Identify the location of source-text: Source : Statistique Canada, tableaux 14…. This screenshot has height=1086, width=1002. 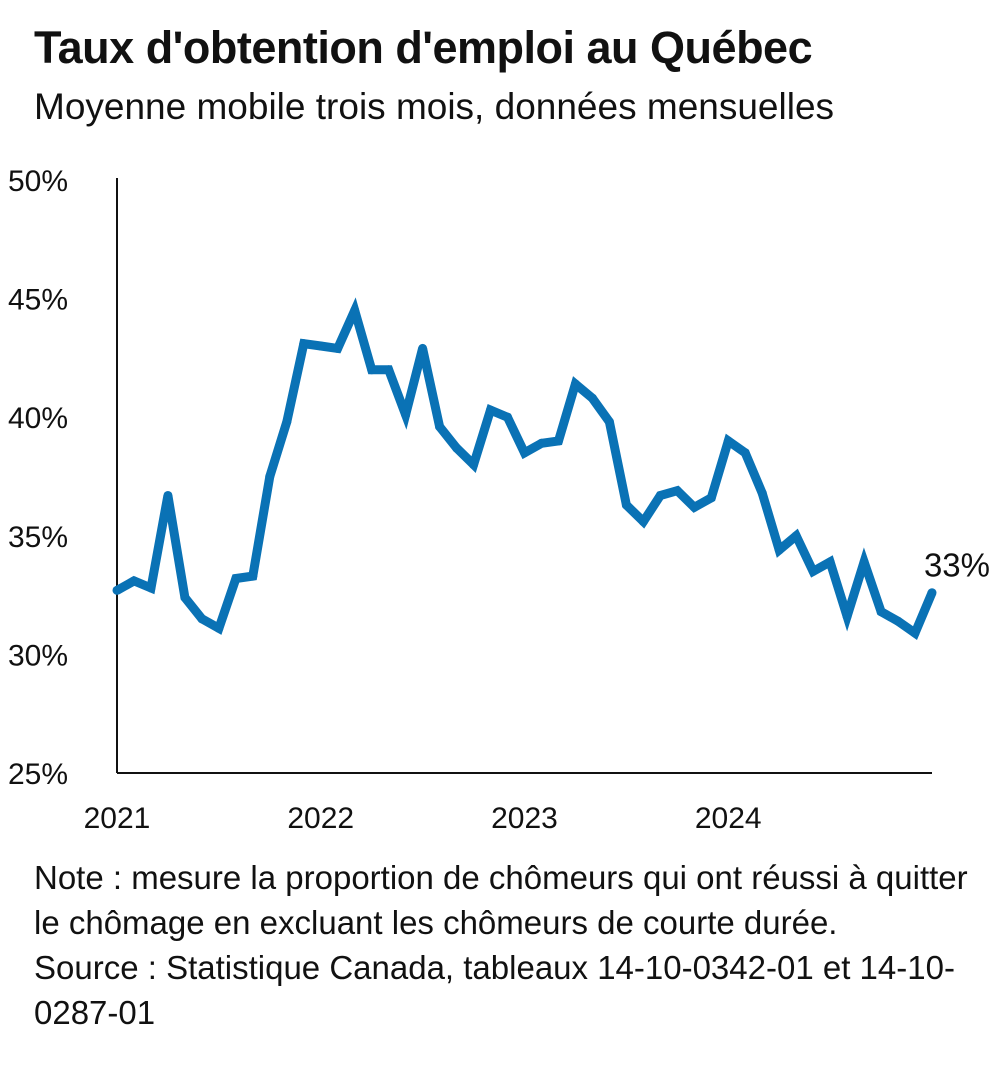
(494, 990).